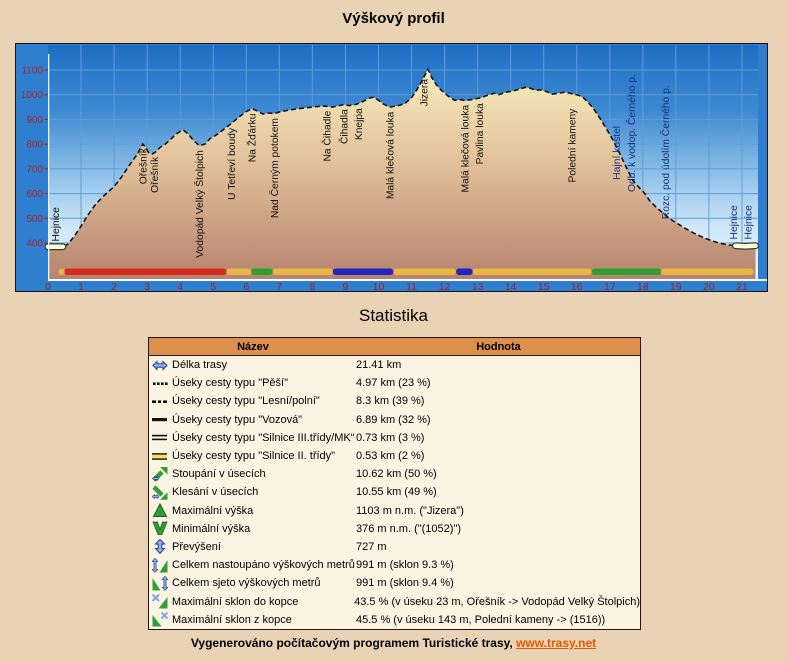 This screenshot has height=662, width=787. I want to click on x-tick-label: 19, so click(676, 286).